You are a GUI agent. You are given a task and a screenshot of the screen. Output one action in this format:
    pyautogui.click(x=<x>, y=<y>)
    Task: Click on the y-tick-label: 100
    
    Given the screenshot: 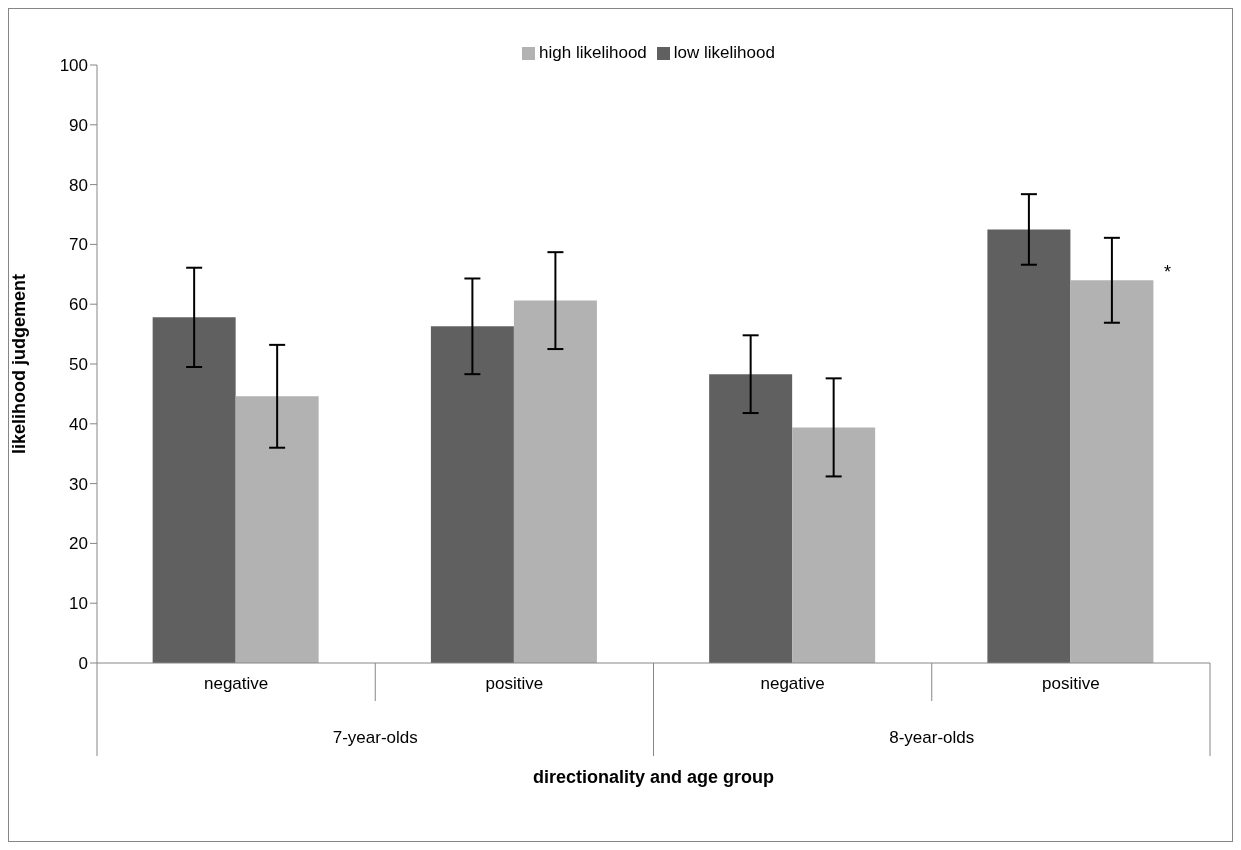 What is the action you would take?
    pyautogui.click(x=73, y=66)
    